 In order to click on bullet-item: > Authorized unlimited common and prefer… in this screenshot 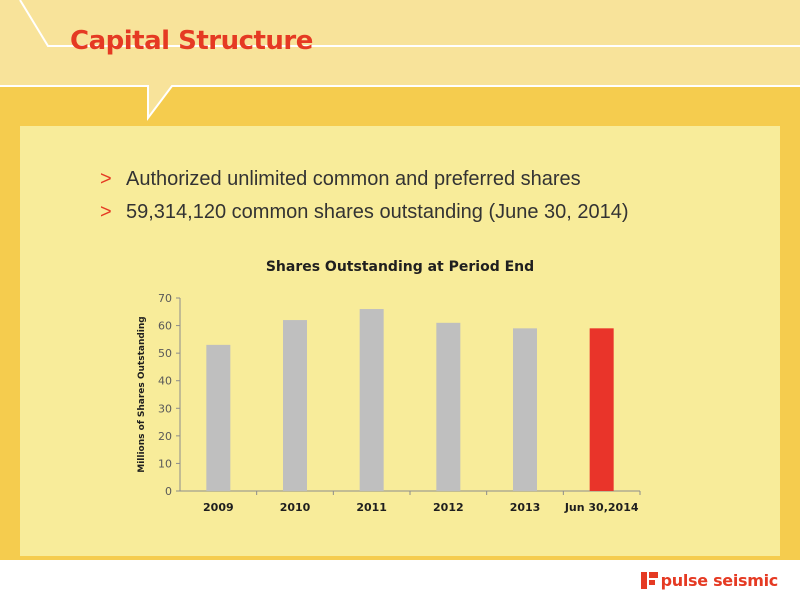, I will do `click(364, 179)`.